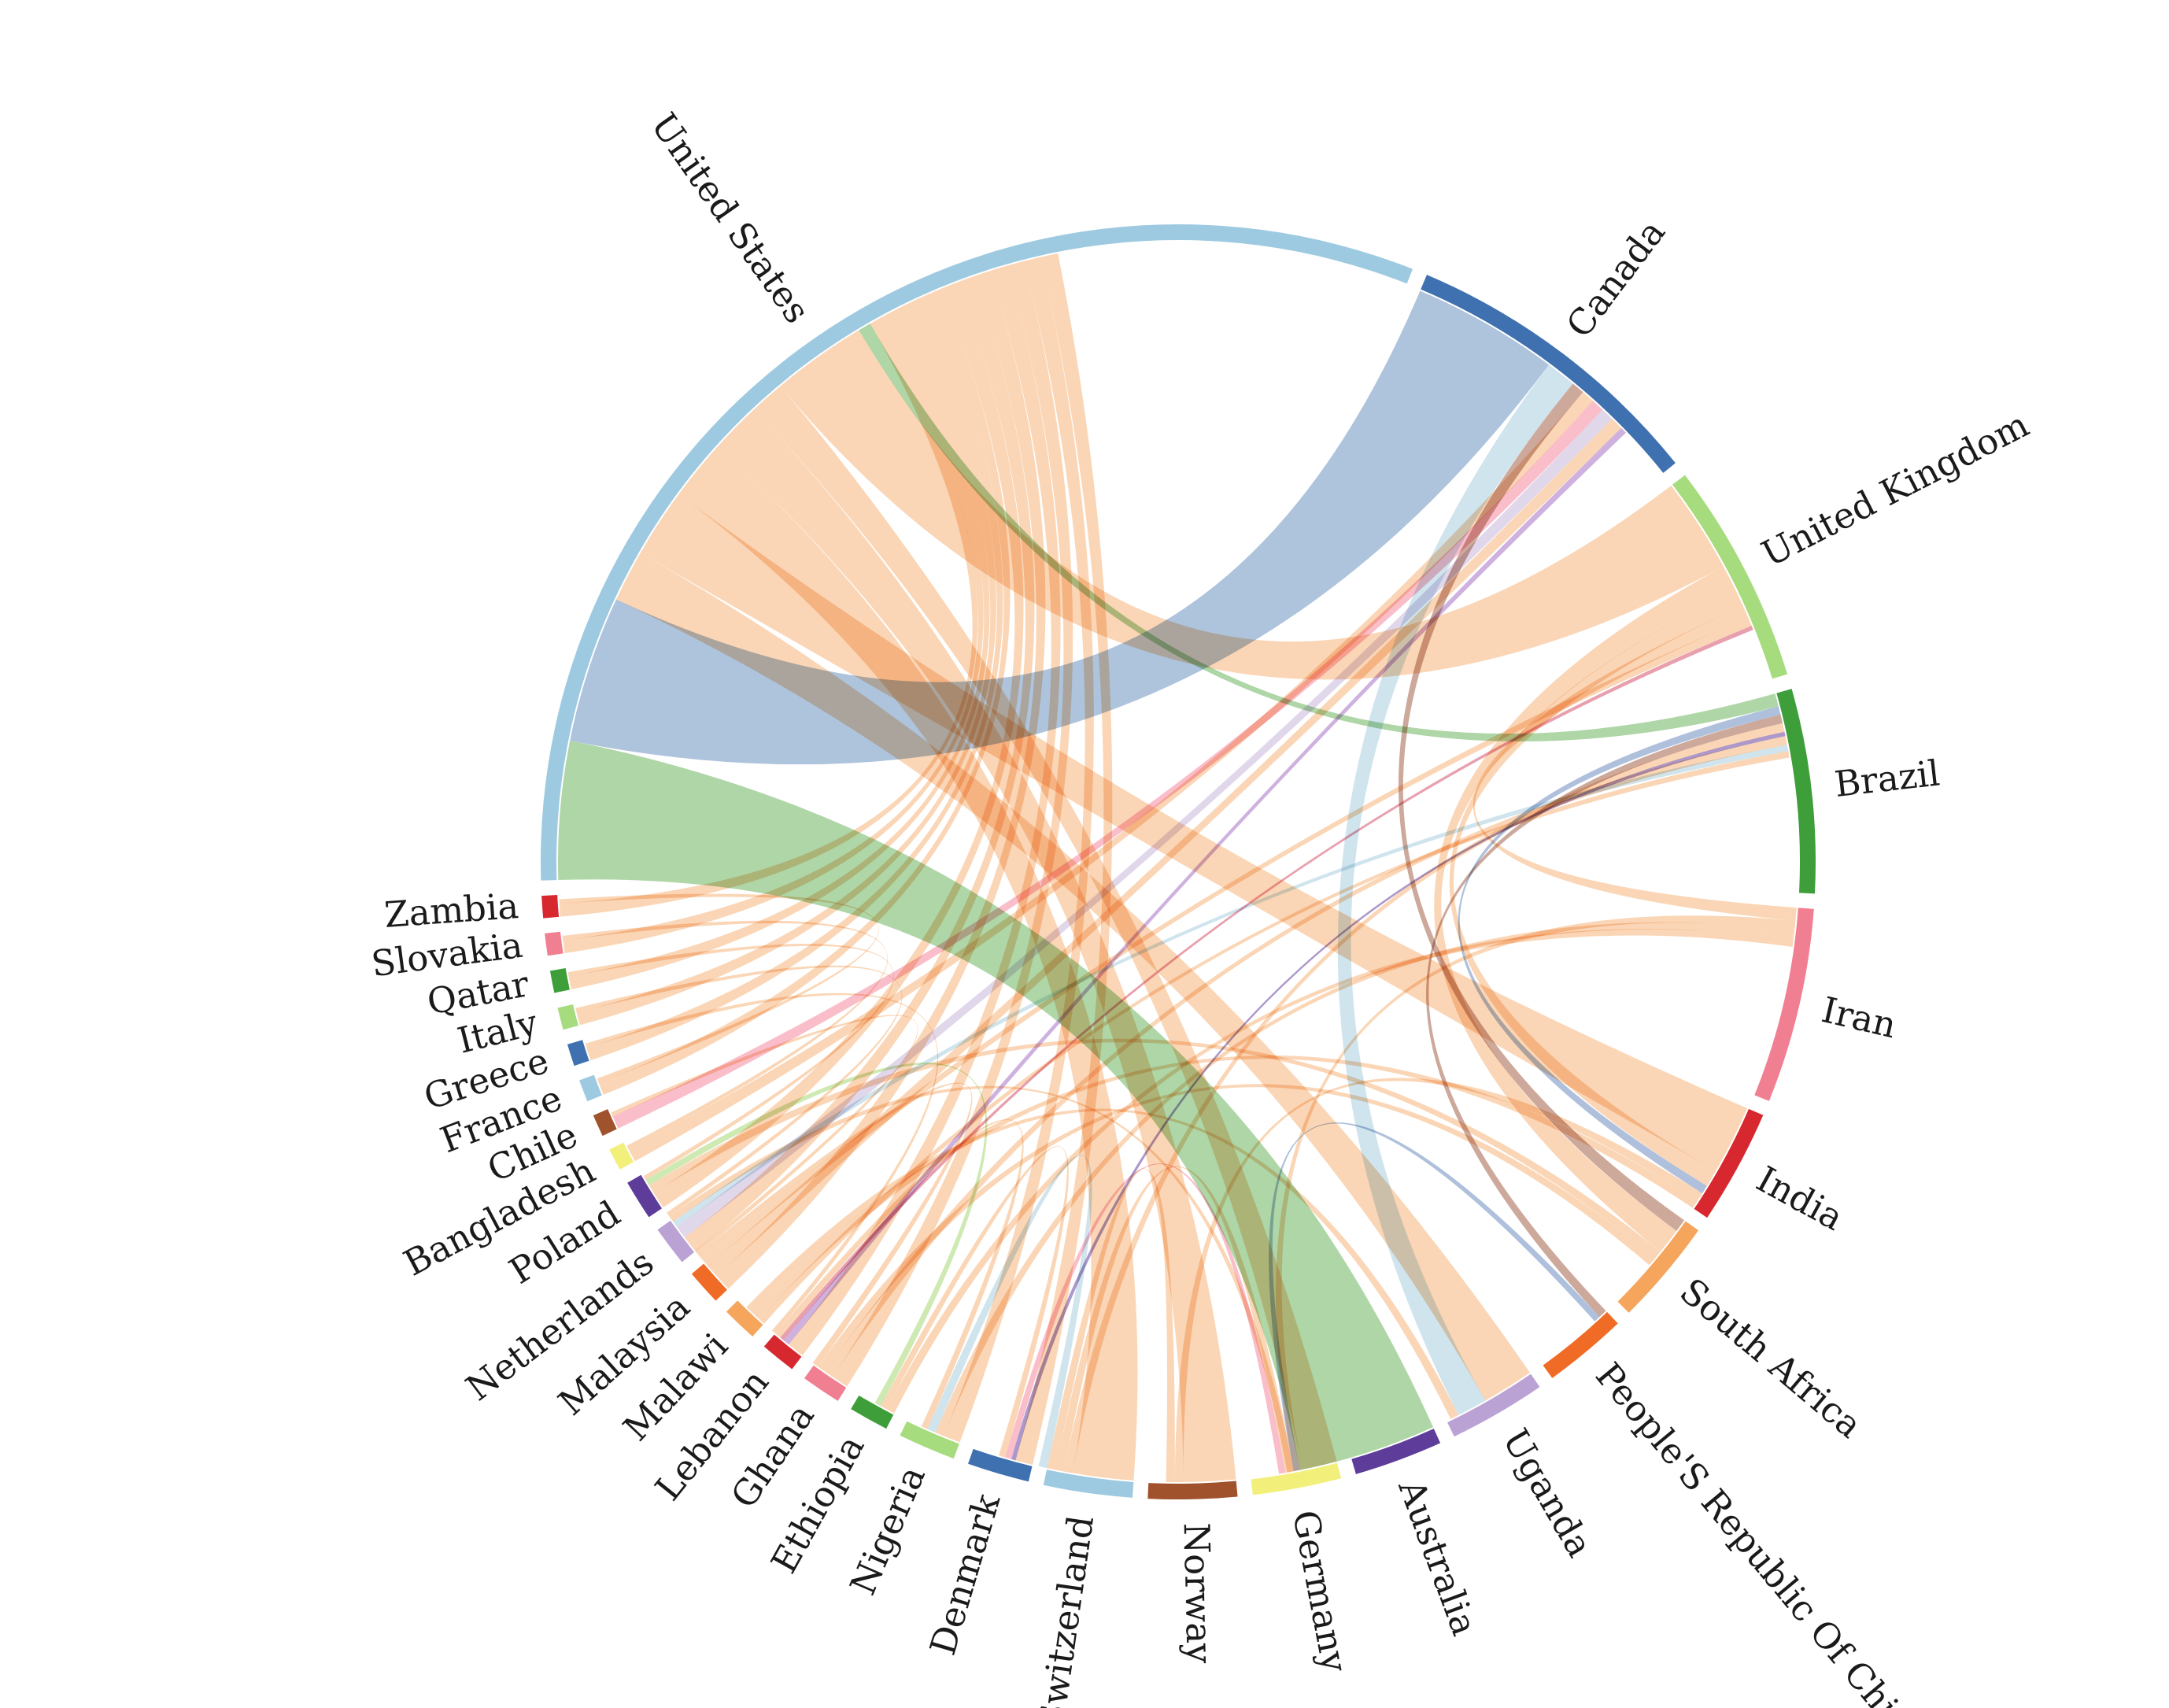  What do you see at coordinates (621, 1156) in the screenshot?
I see `arc-bangladesh` at bounding box center [621, 1156].